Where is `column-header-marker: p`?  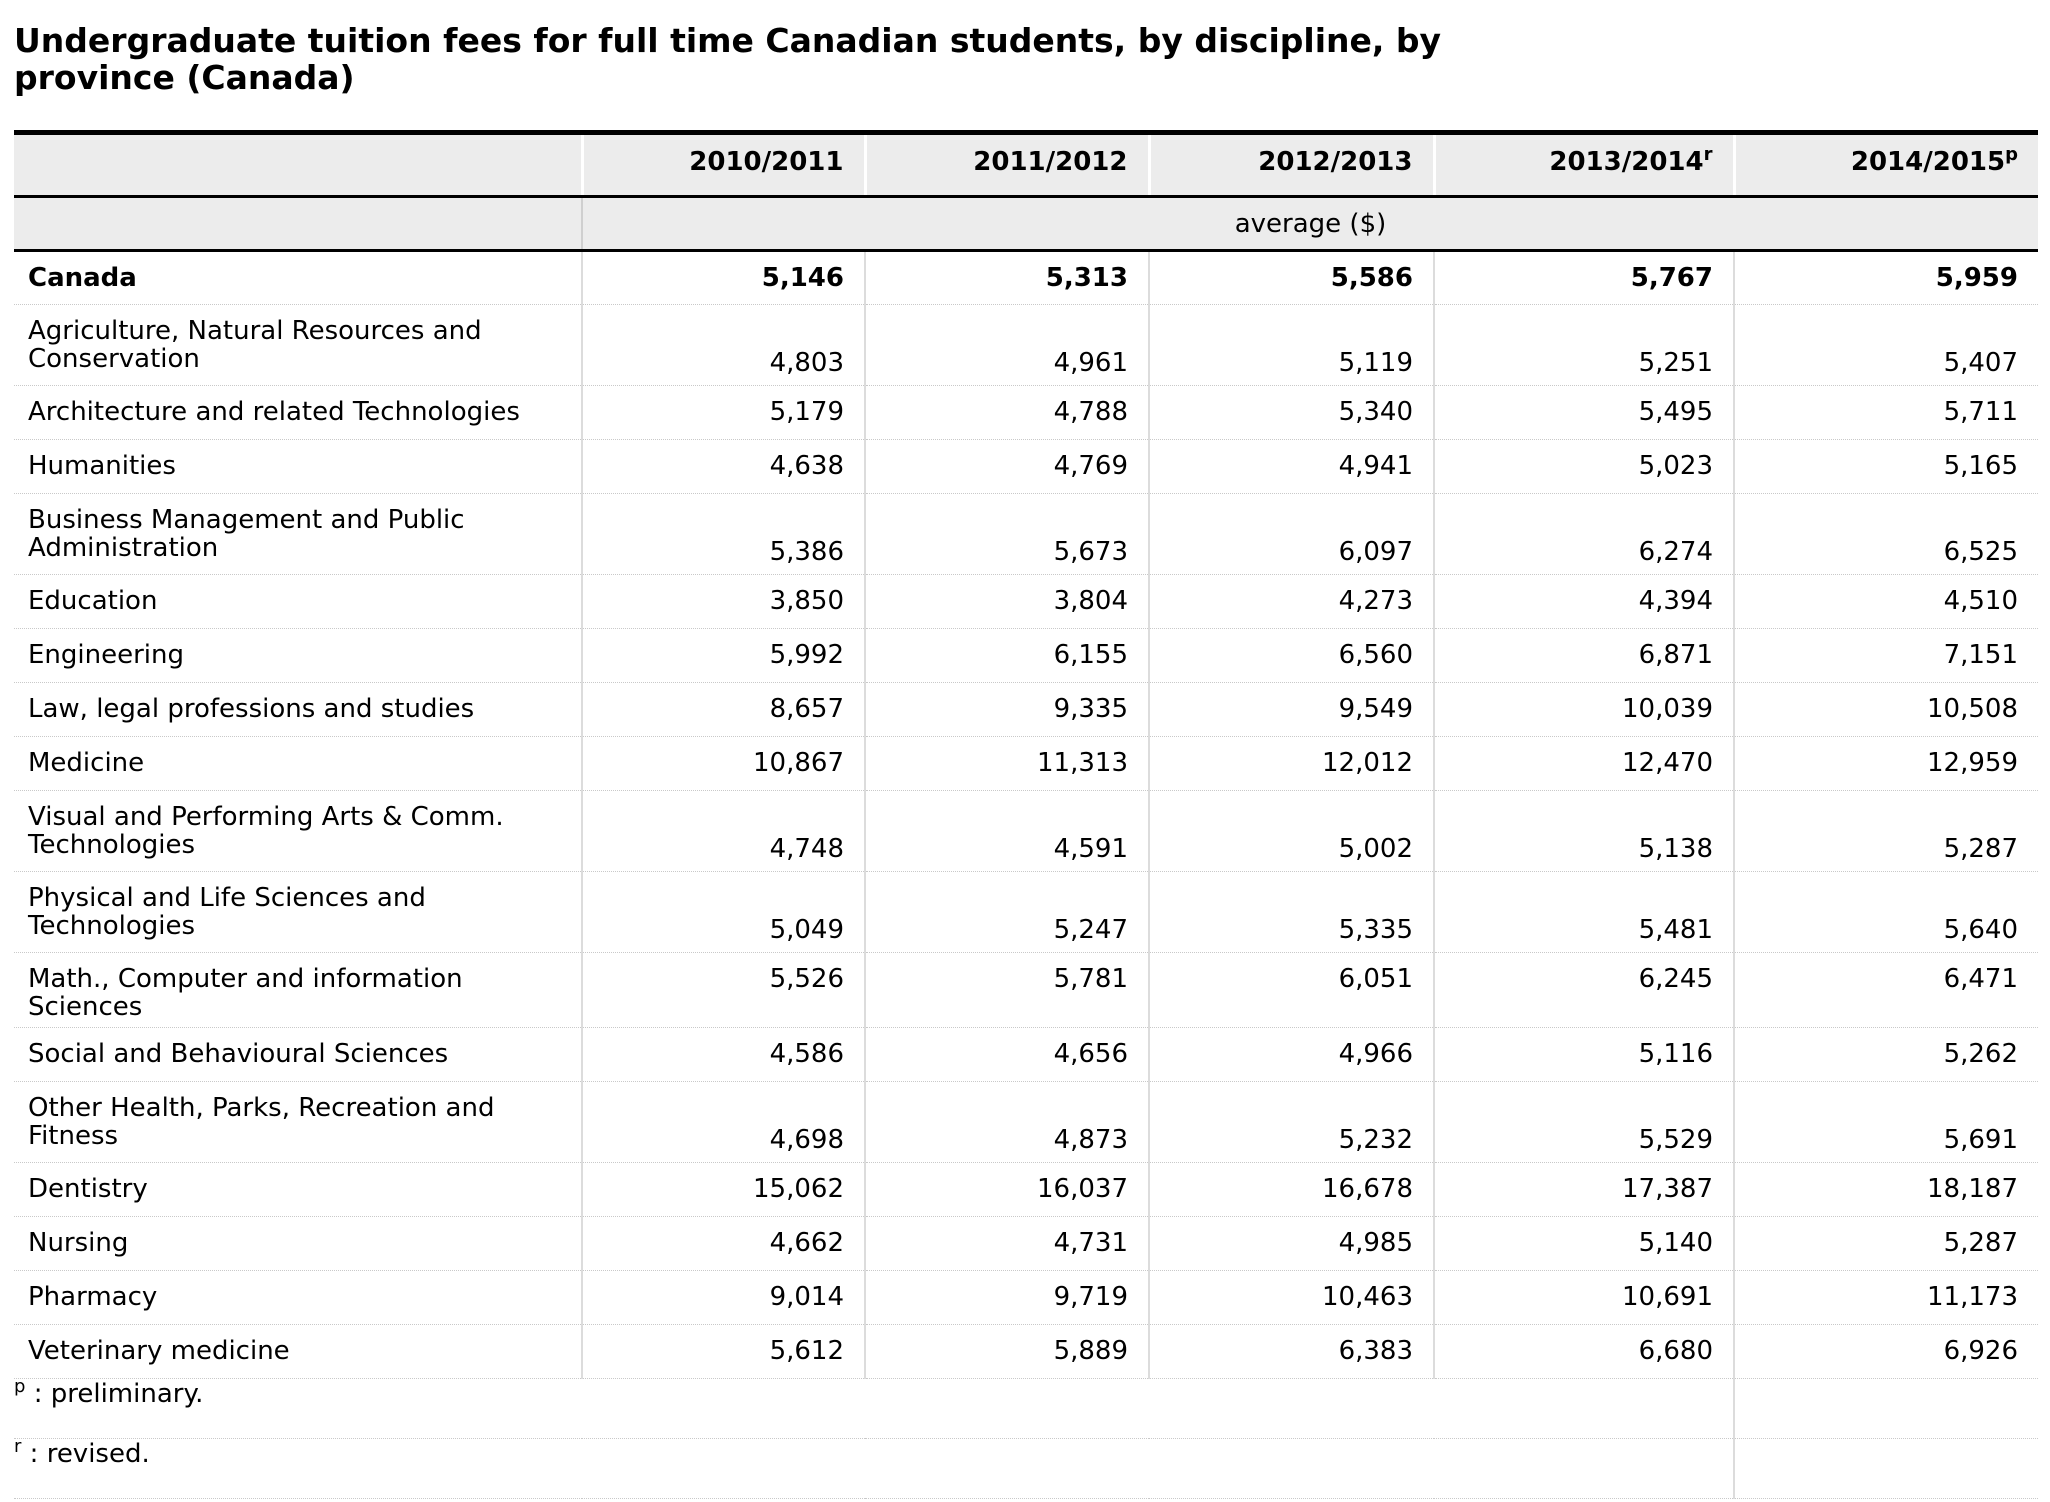
column-header-marker: p is located at coordinates (2011, 154).